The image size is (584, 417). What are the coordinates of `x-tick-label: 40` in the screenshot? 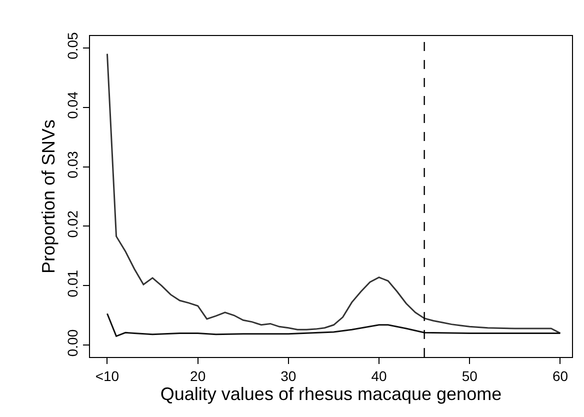 It's located at (379, 376).